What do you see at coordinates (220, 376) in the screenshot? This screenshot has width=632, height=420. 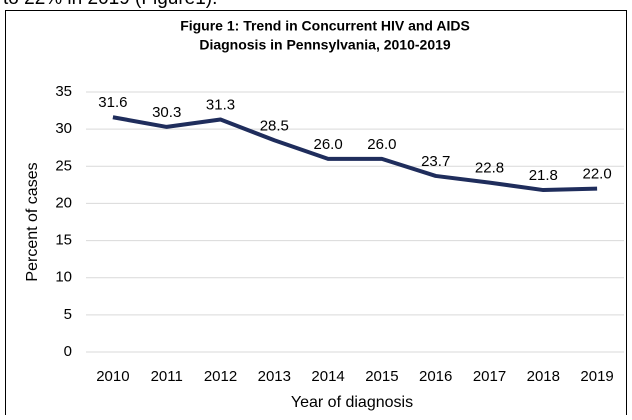 I see `x-tick-label: 2012` at bounding box center [220, 376].